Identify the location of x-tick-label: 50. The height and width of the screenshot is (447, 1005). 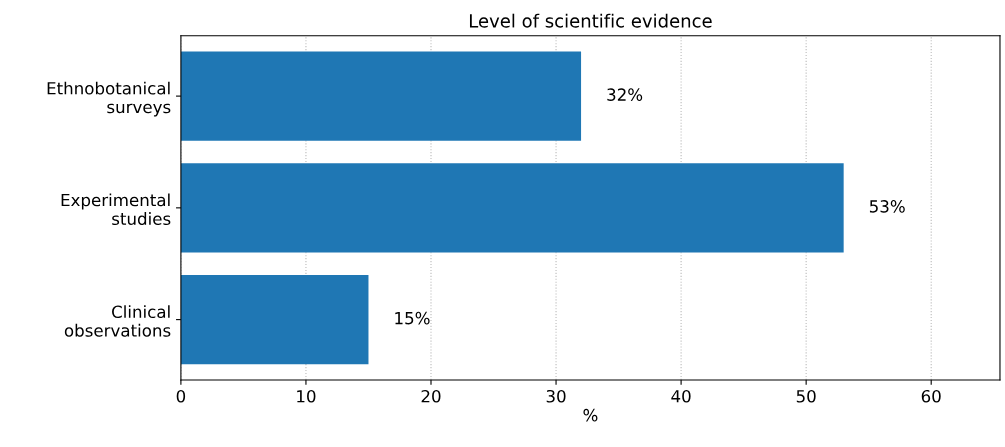
(806, 396).